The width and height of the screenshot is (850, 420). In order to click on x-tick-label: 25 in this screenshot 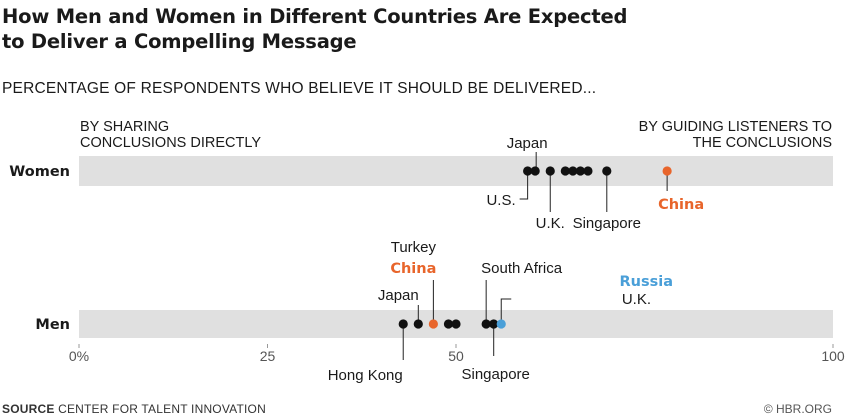, I will do `click(268, 356)`.